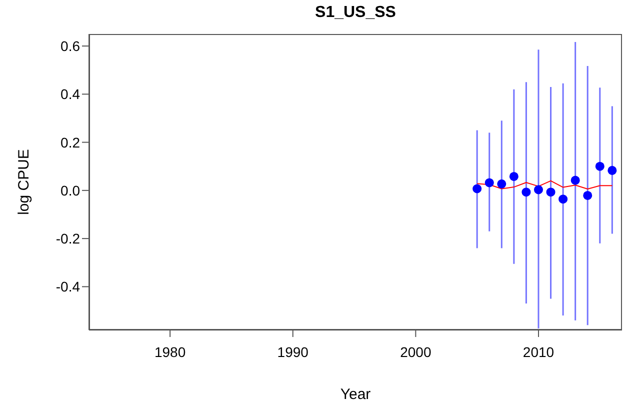  I want to click on y-tick-label: 0.2, so click(70, 142).